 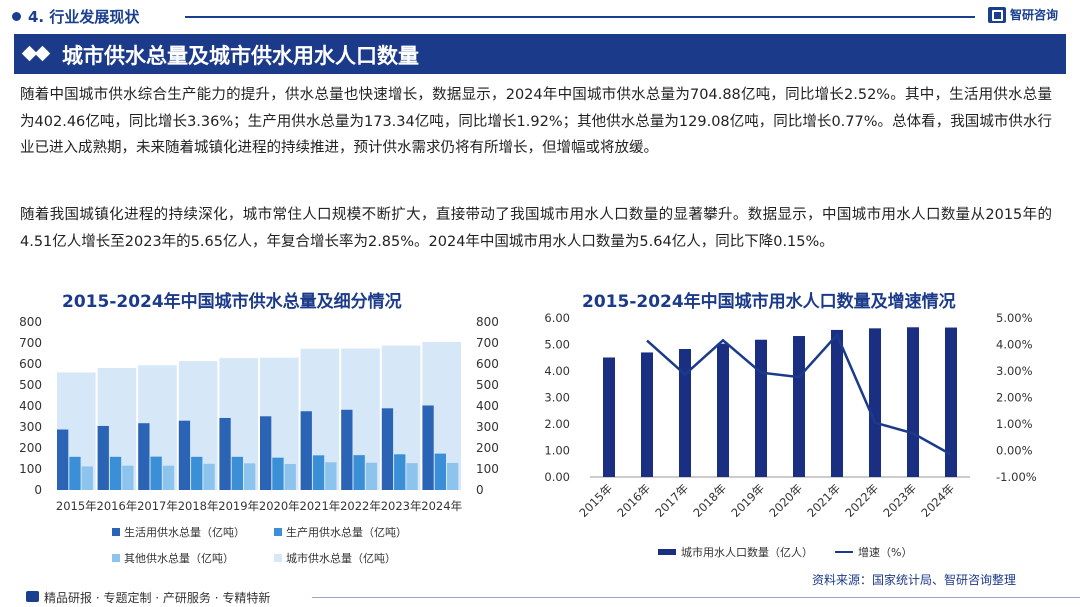 What do you see at coordinates (557, 477) in the screenshot?
I see `y-tick-label: 0.00` at bounding box center [557, 477].